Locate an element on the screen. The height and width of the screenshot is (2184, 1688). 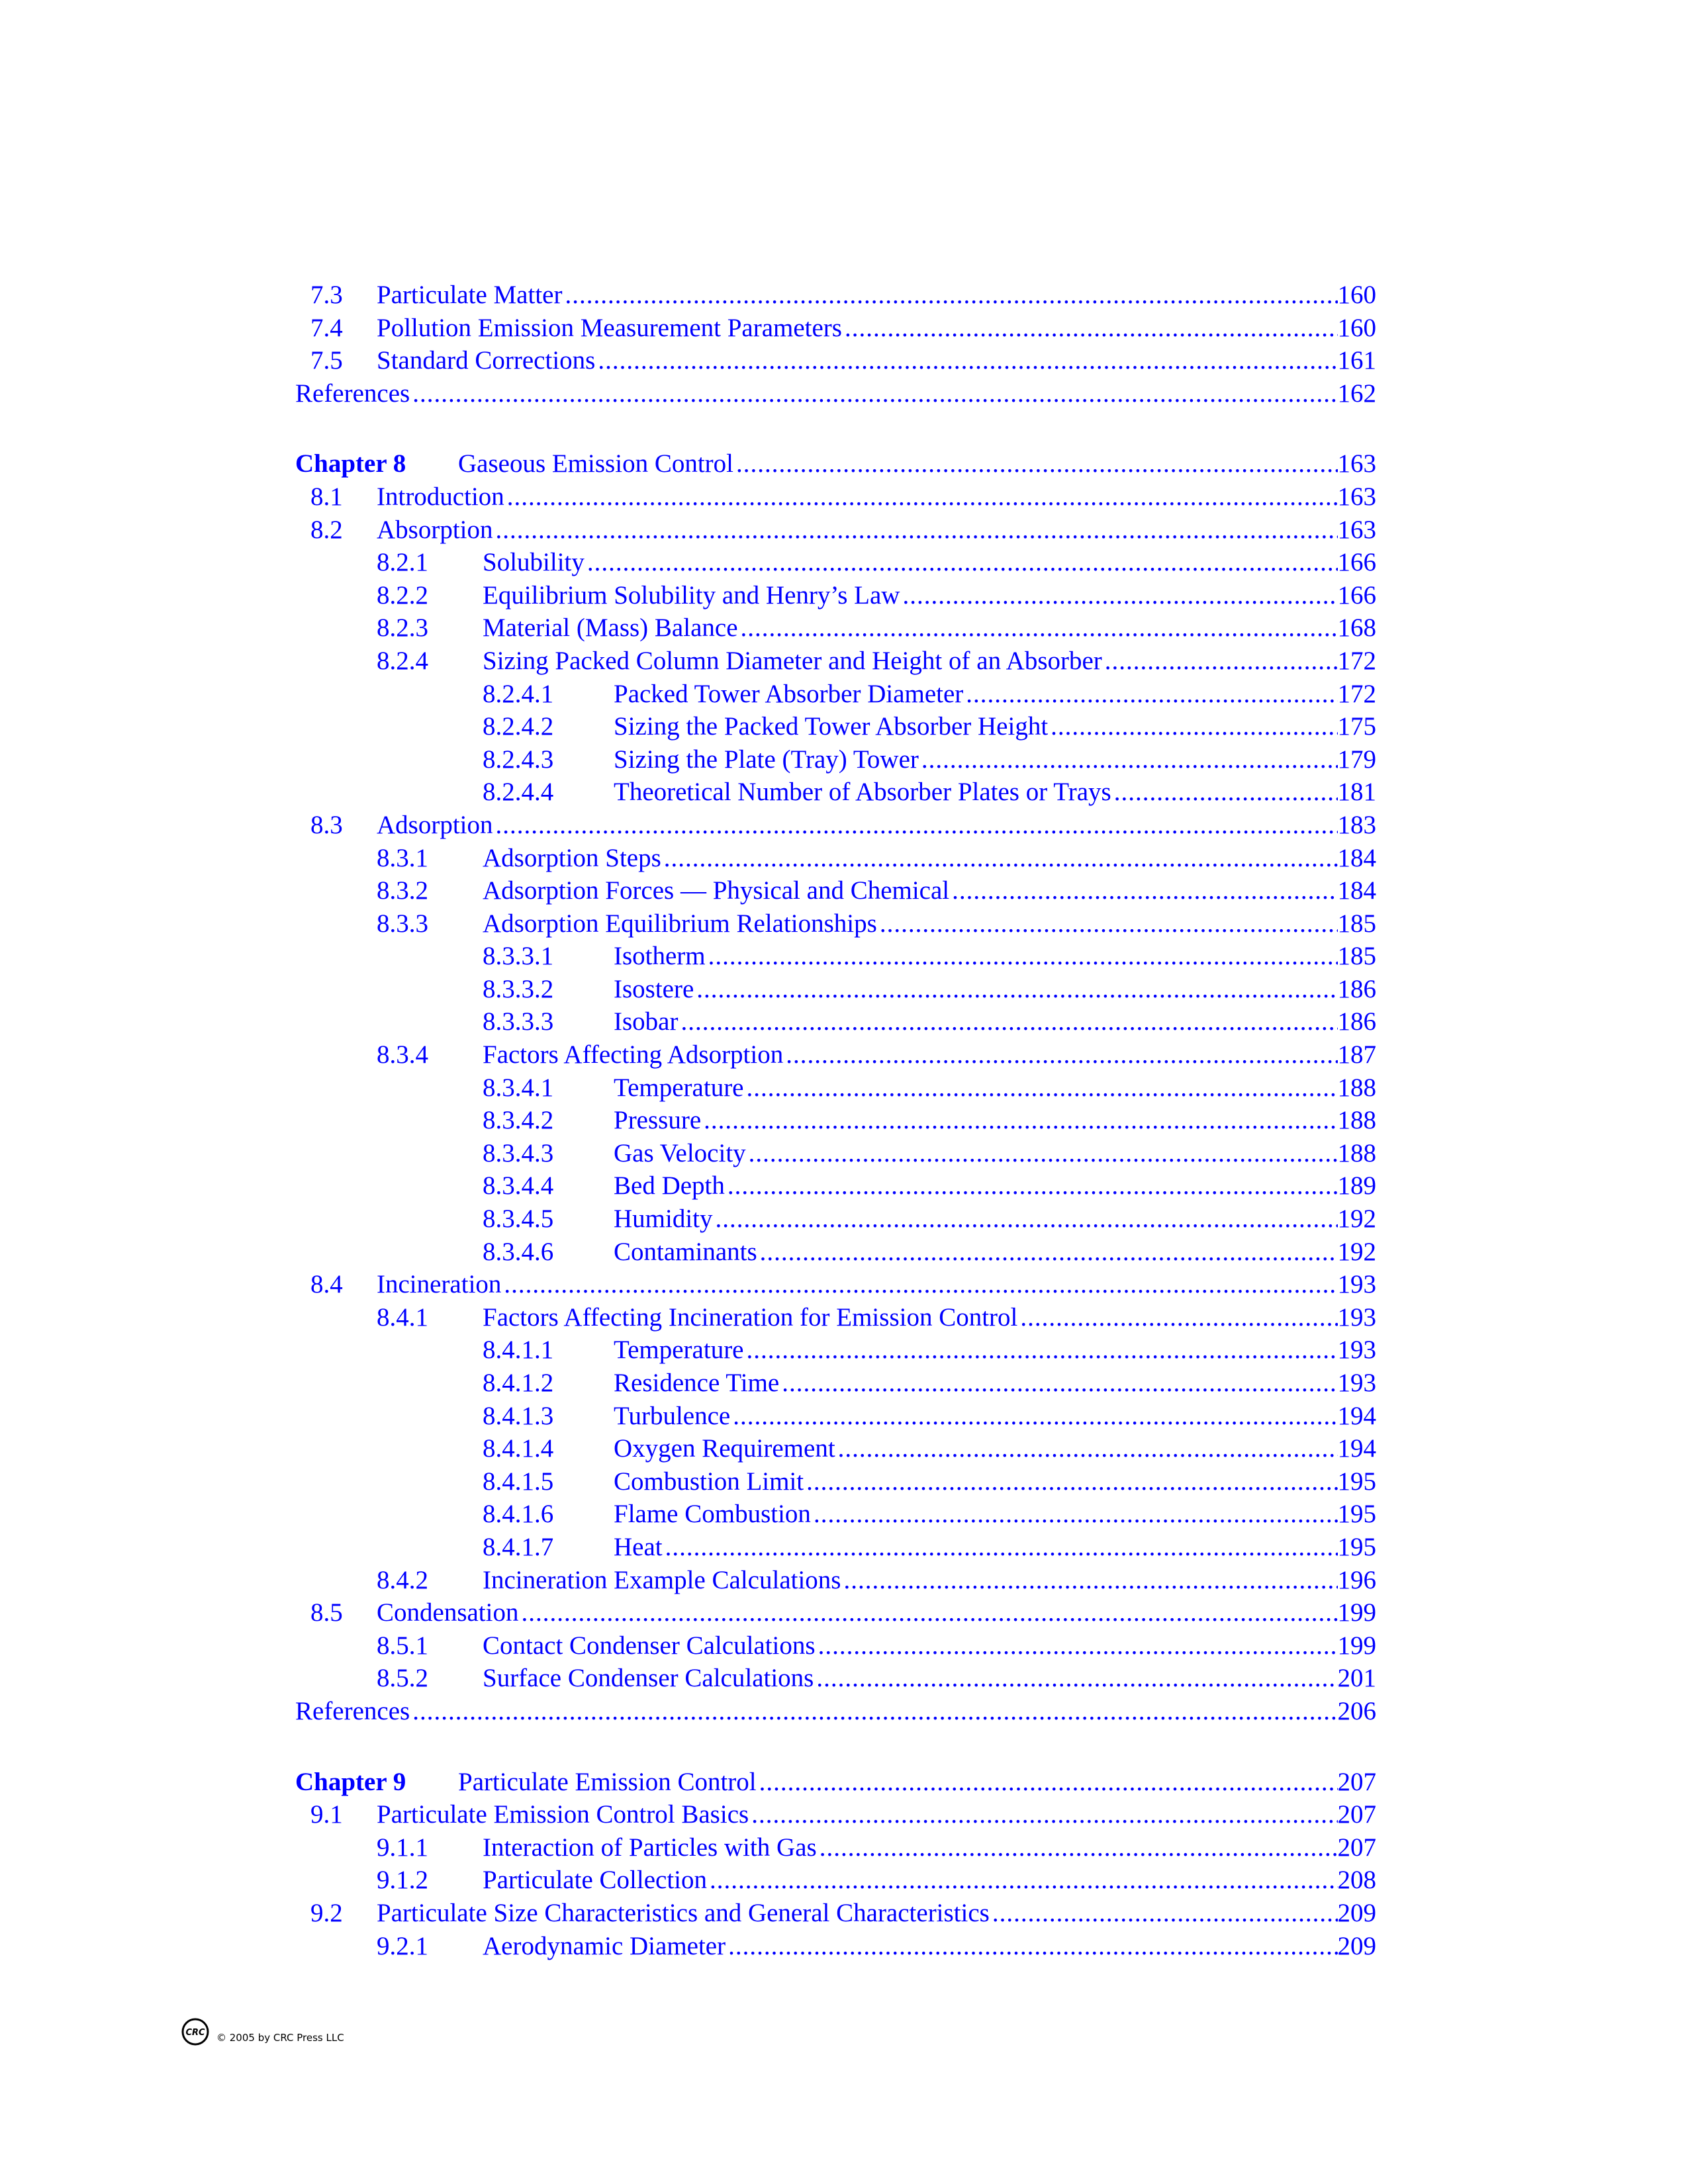
section-title: Gaseous Emission Control is located at coordinates (595, 464).